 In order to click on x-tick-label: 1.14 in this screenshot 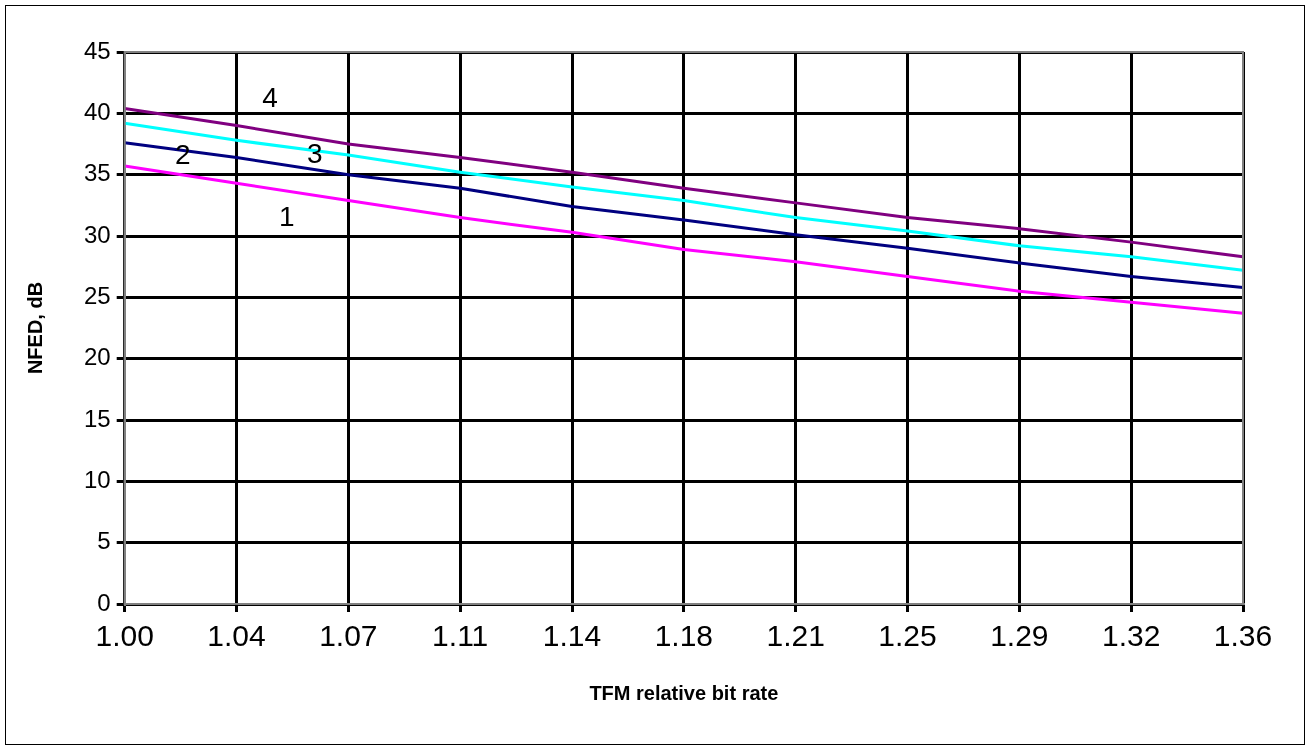, I will do `click(572, 636)`.